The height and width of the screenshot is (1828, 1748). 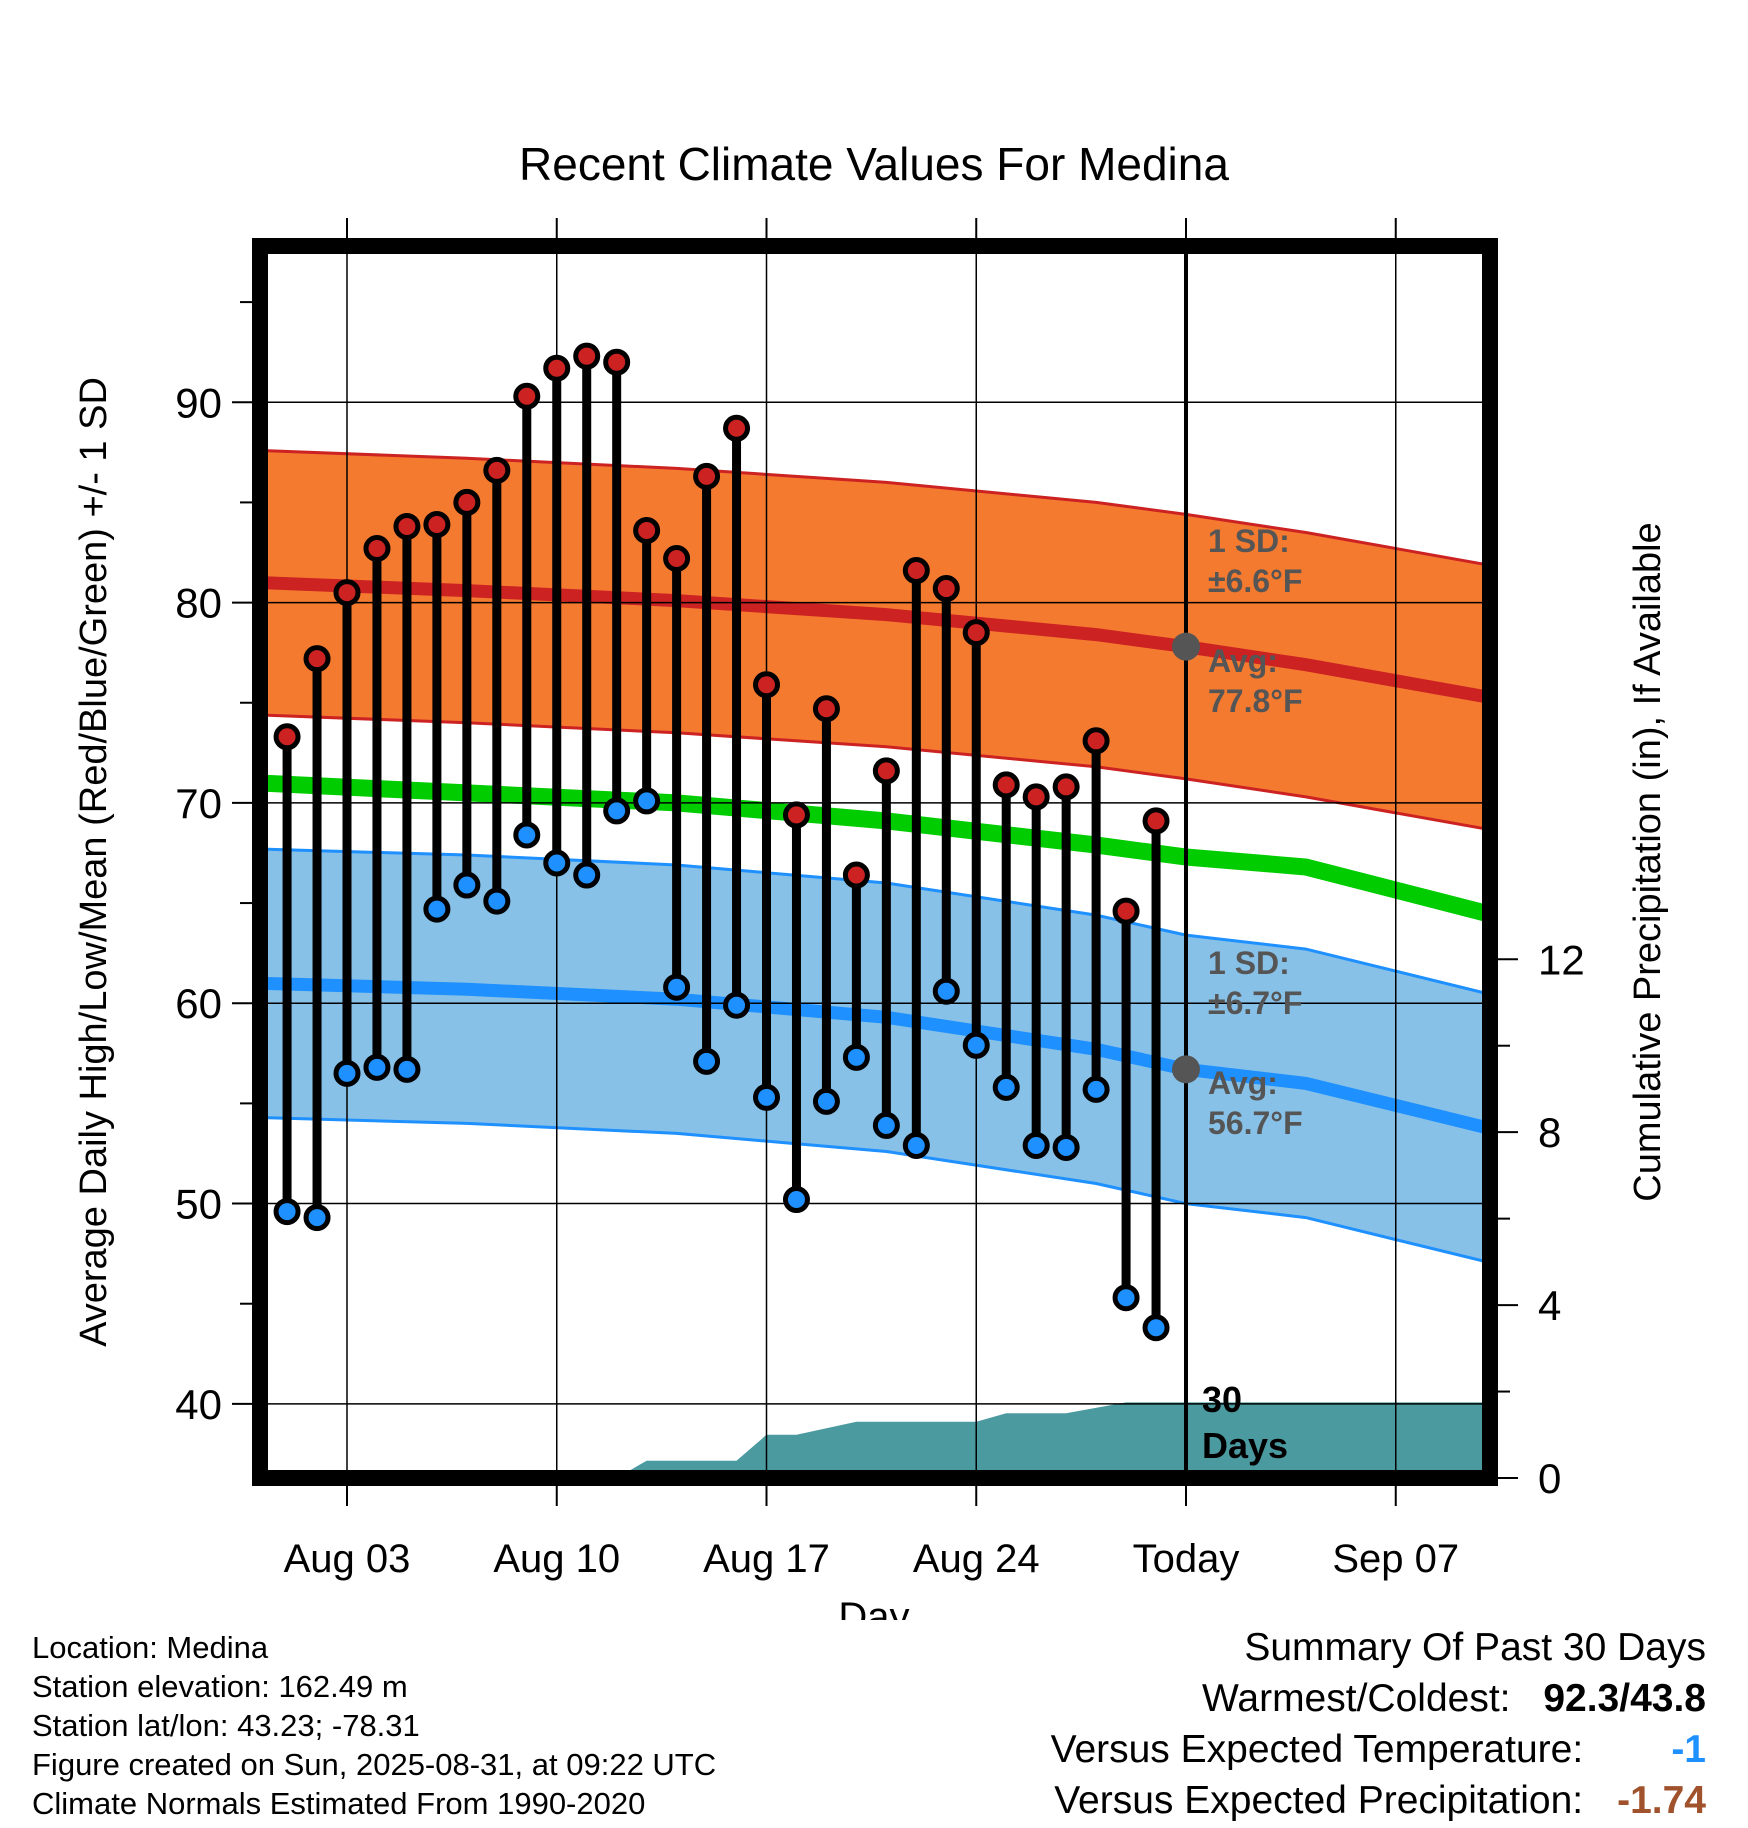 What do you see at coordinates (1249, 963) in the screenshot?
I see `low-sd-label: 1 SD:` at bounding box center [1249, 963].